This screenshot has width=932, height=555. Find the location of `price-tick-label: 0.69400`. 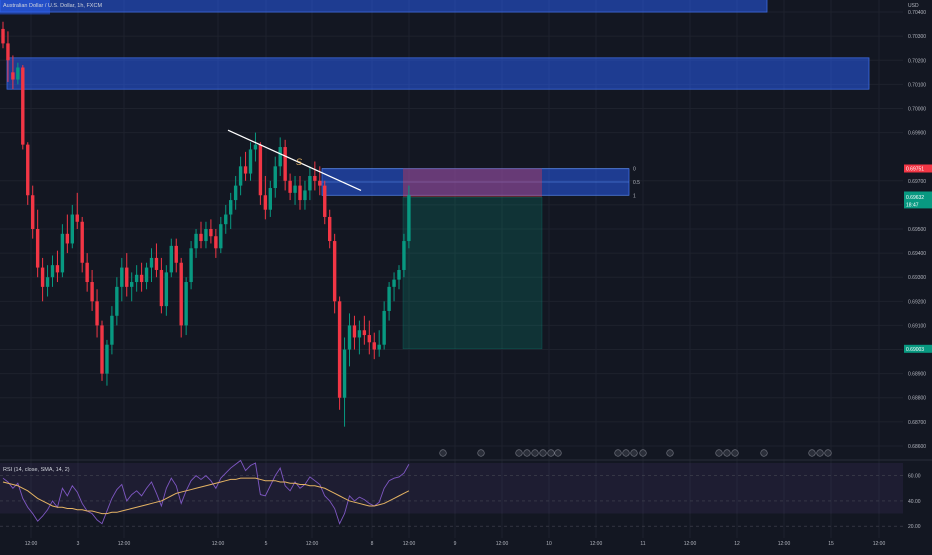

price-tick-label: 0.69400 is located at coordinates (917, 254).